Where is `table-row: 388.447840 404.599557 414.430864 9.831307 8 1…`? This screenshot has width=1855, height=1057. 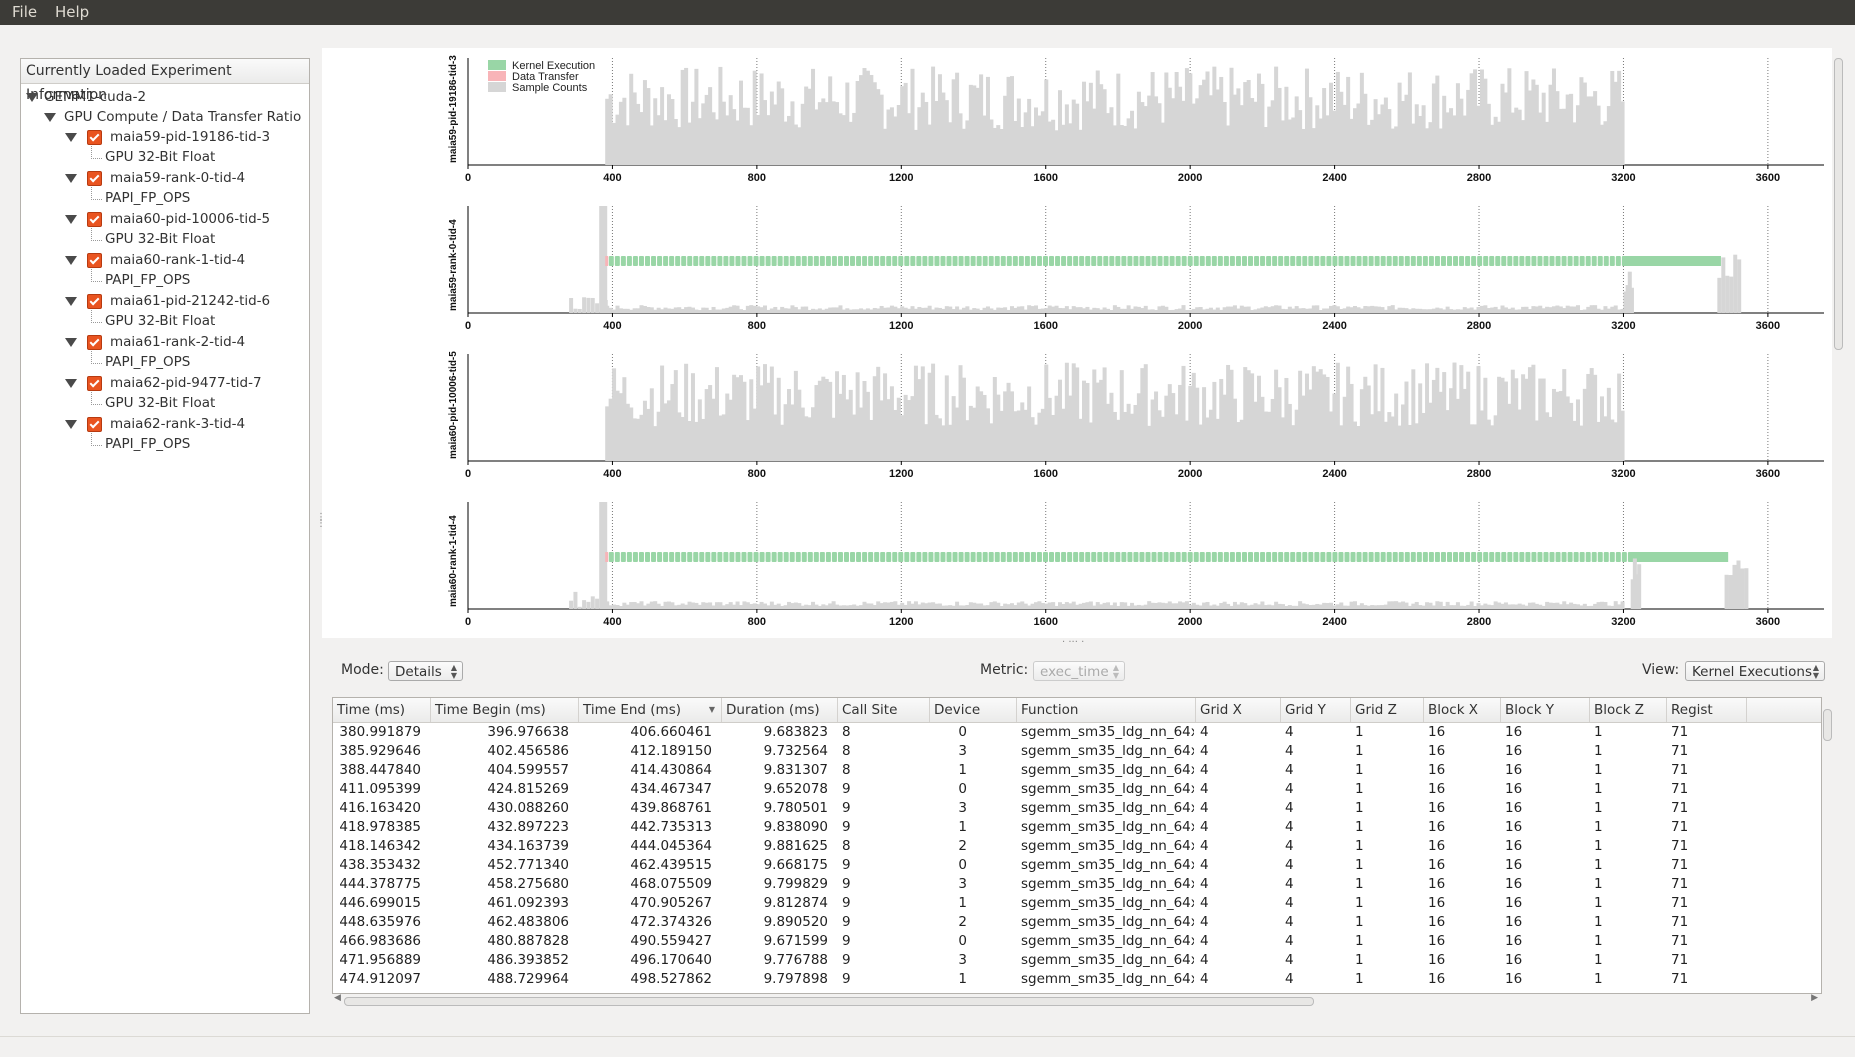 table-row: 388.447840 404.599557 414.430864 9.831307 8 1… is located at coordinates (1077, 770).